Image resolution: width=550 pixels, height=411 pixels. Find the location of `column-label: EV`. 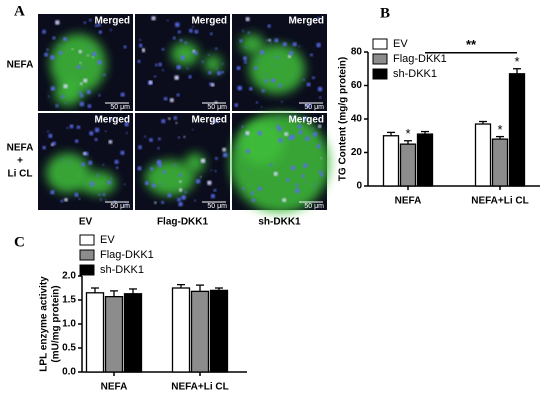

column-label: EV is located at coordinates (86, 222).